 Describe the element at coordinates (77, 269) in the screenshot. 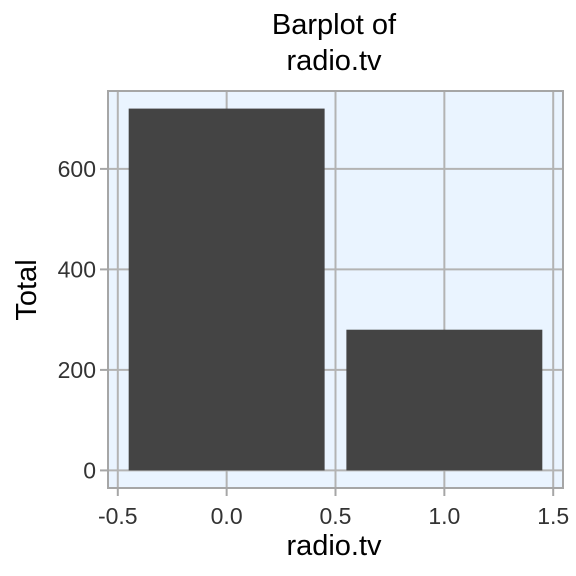

I see `y-tick-label: 400` at that location.